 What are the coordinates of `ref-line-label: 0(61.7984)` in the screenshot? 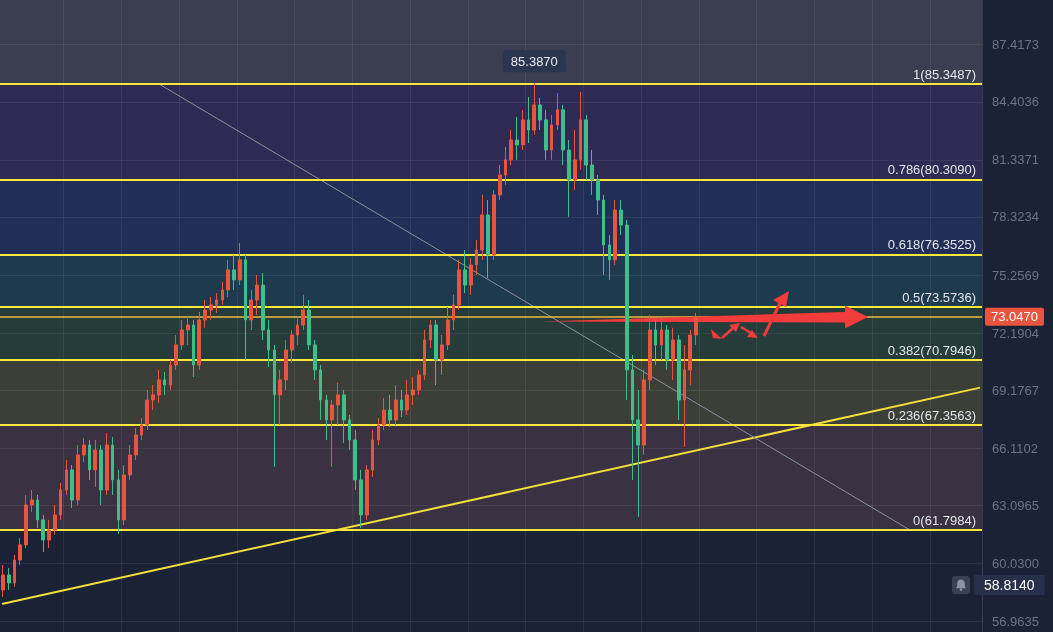 It's located at (944, 520).